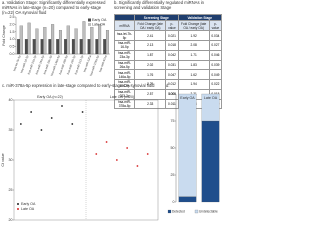 The image size is (320, 240). Describe the element at coordinates (173, 121) in the screenshot. I see `y-tick-label: 75` at that location.